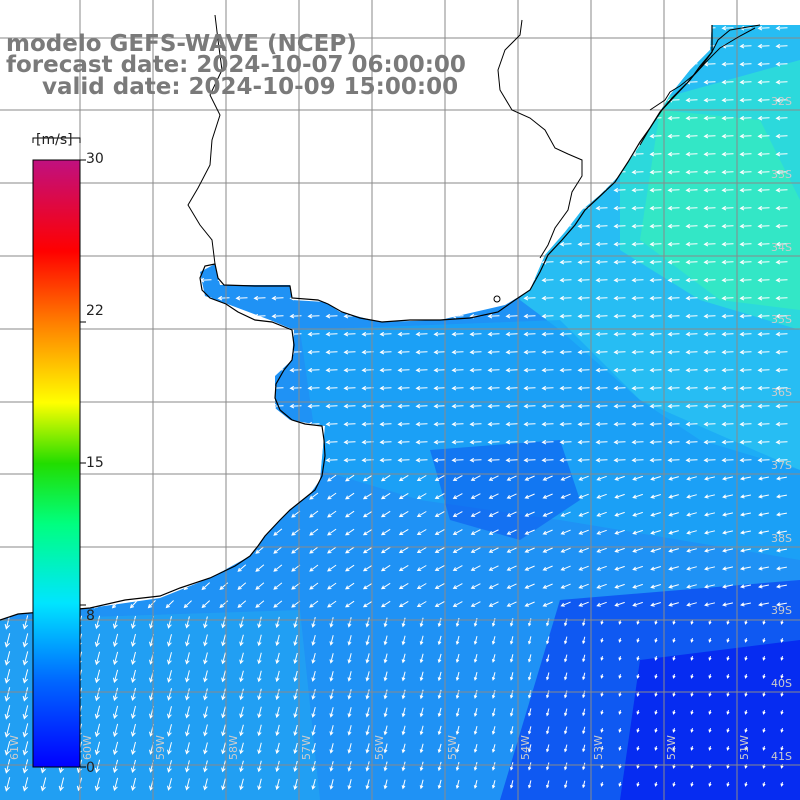 Image resolution: width=800 pixels, height=800 pixels. I want to click on colorbar-tick-label: 30, so click(95, 159).